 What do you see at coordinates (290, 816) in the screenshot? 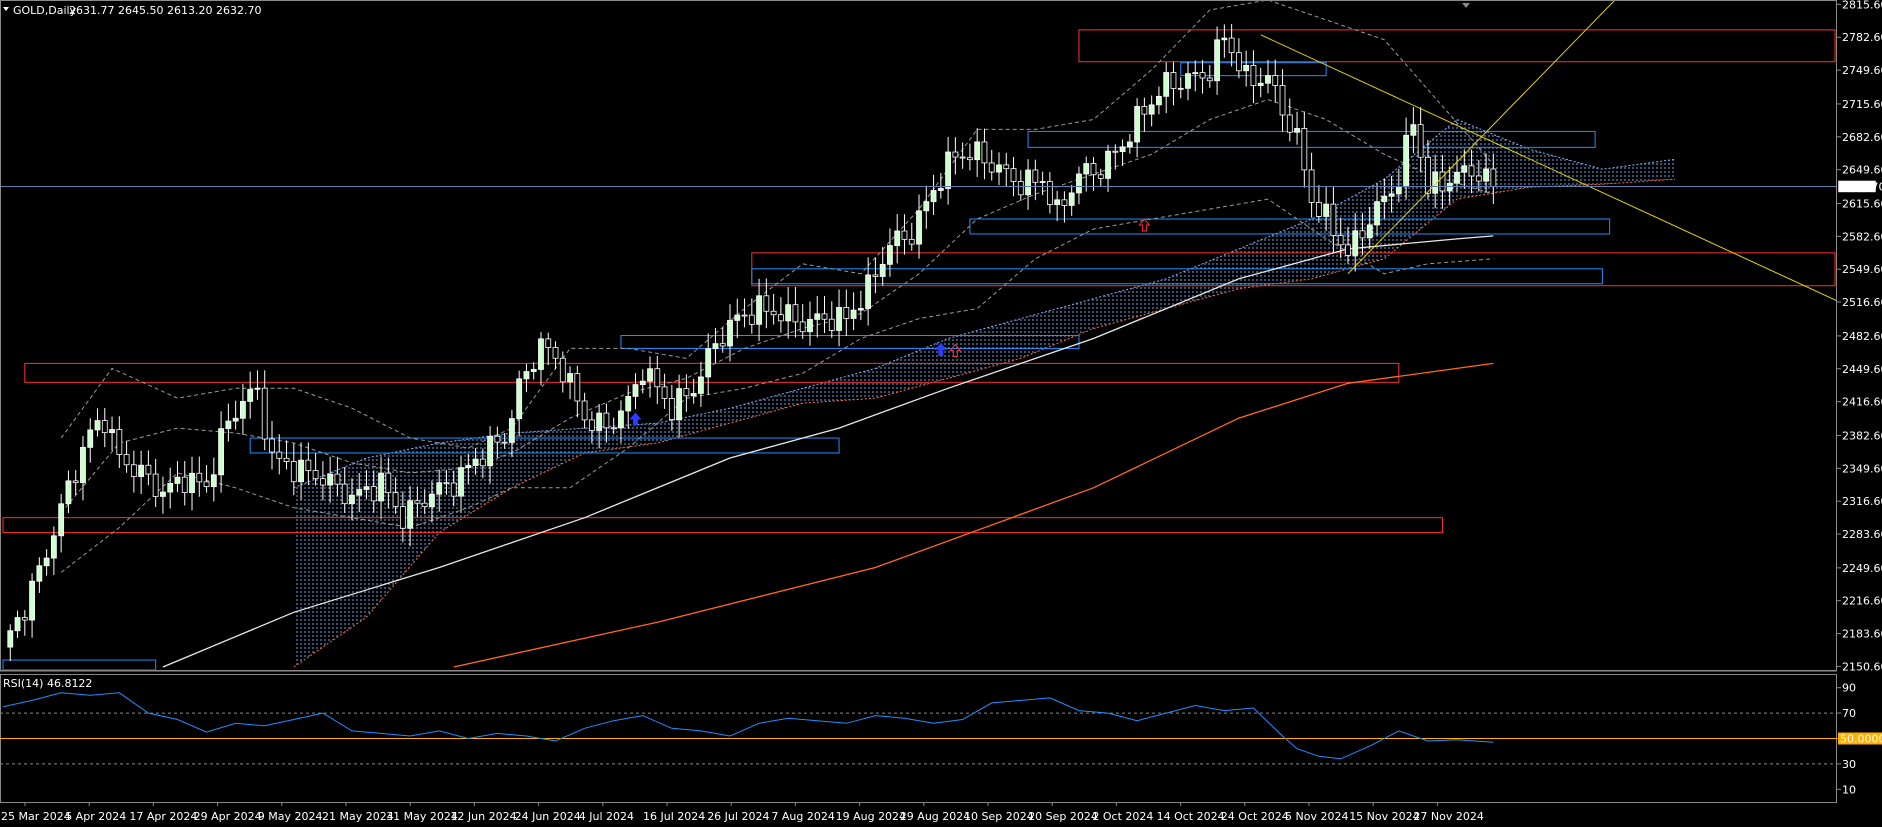
I see `date-tick-label: 9 May 2024` at bounding box center [290, 816].